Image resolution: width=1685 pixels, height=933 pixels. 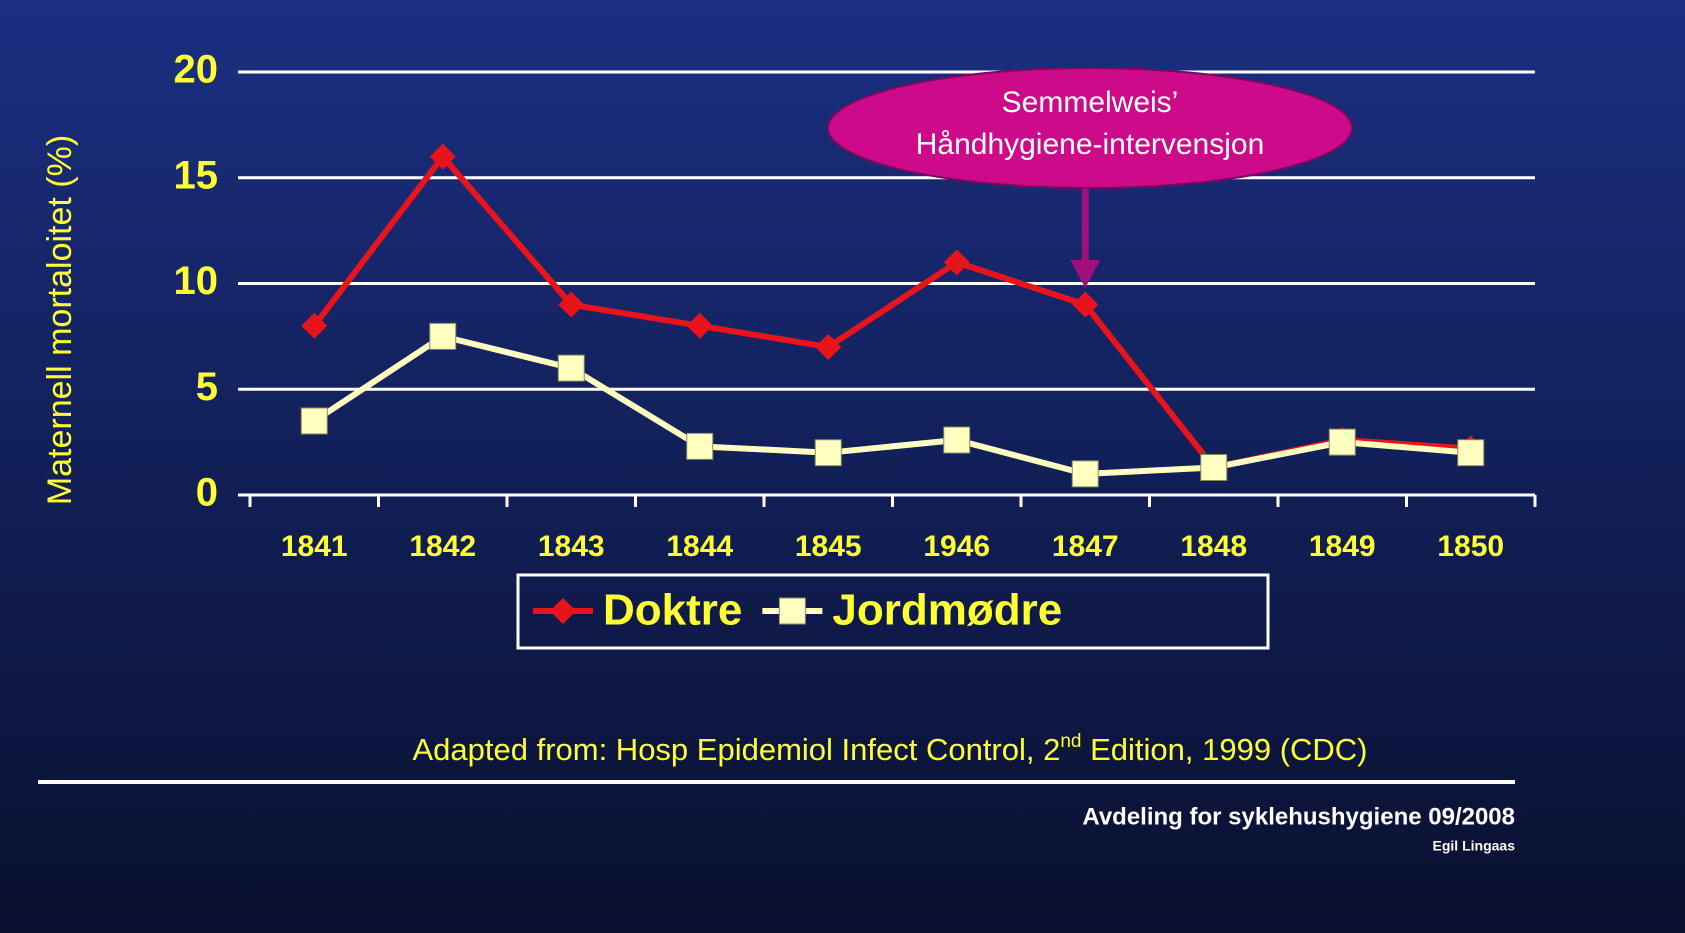 I want to click on annotation-bubble, so click(x=1090, y=128).